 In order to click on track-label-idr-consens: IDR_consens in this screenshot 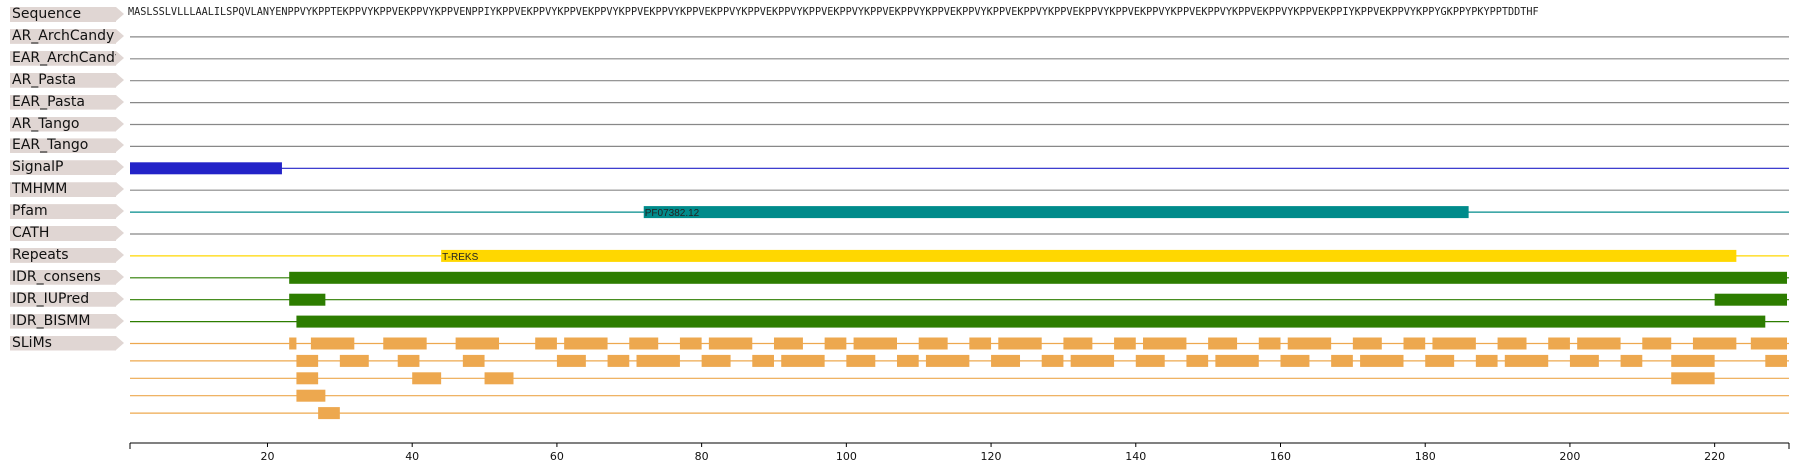, I will do `click(63, 277)`.